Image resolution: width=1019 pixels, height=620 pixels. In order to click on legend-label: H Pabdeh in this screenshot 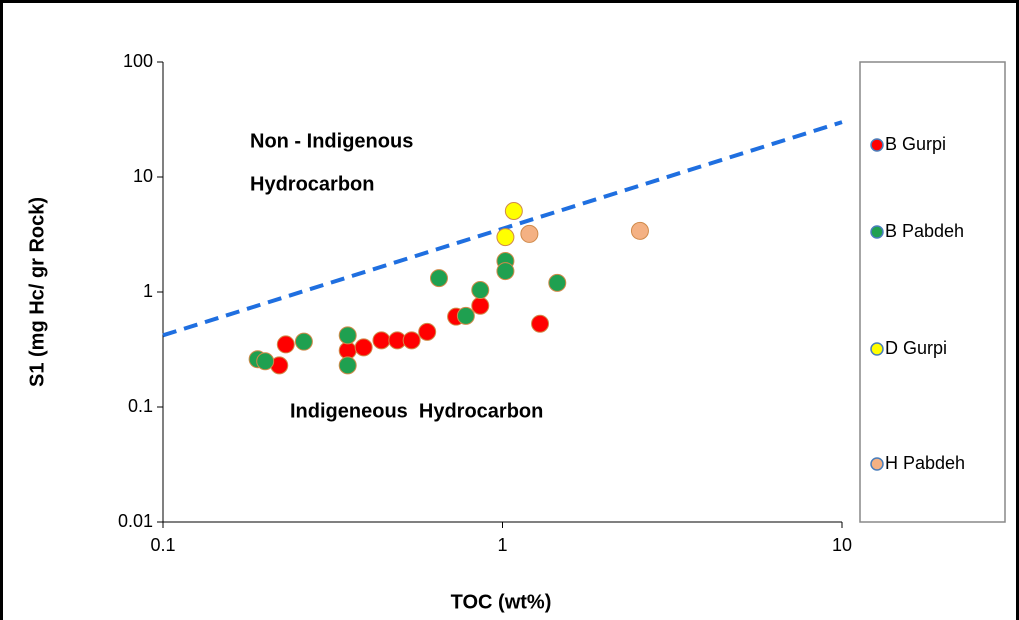, I will do `click(925, 463)`.